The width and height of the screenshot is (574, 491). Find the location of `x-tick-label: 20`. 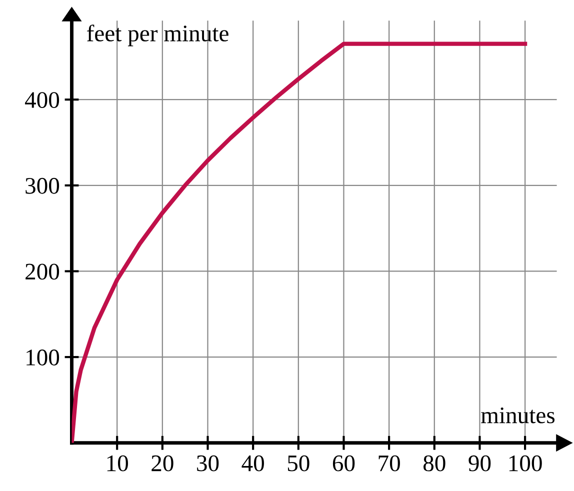

x-tick-label: 20 is located at coordinates (163, 463).